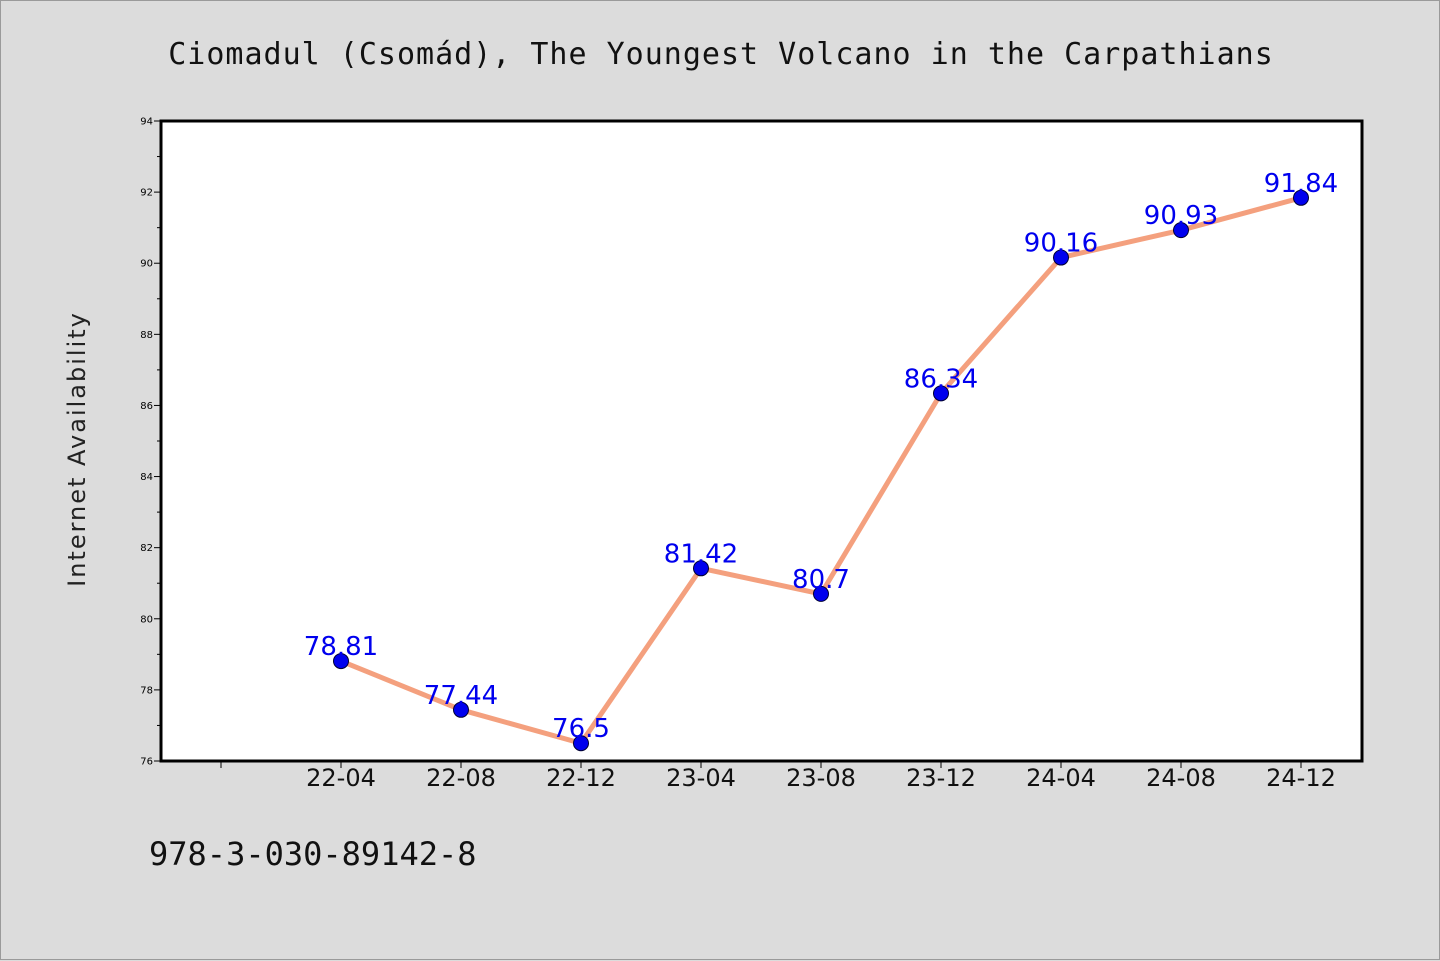 The image size is (1440, 961). I want to click on data-label: 80.7, so click(821, 580).